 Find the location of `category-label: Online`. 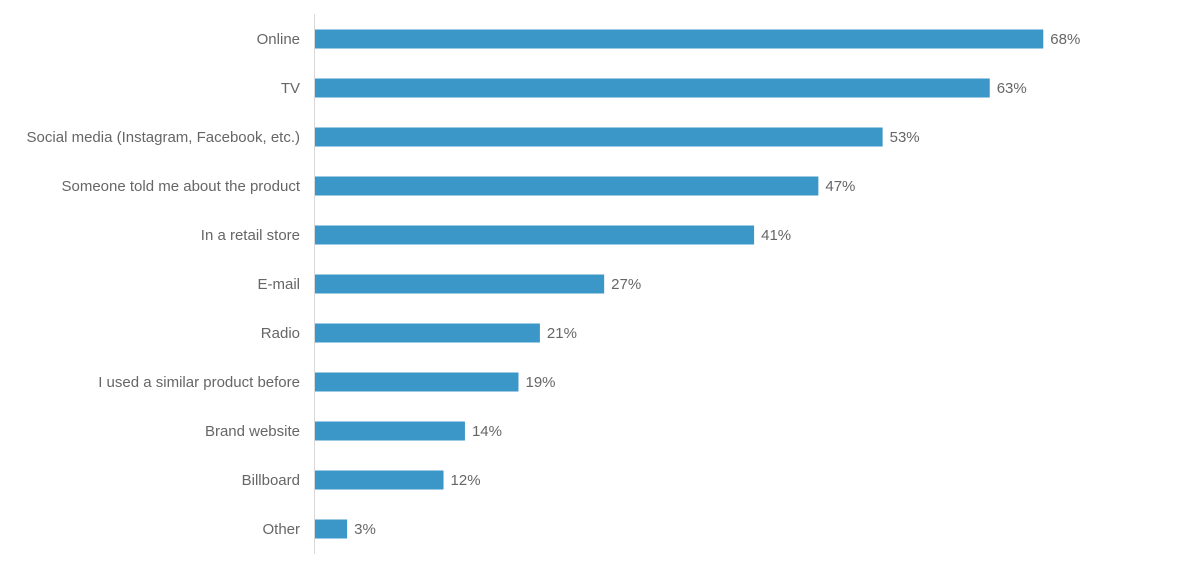

category-label: Online is located at coordinates (278, 39).